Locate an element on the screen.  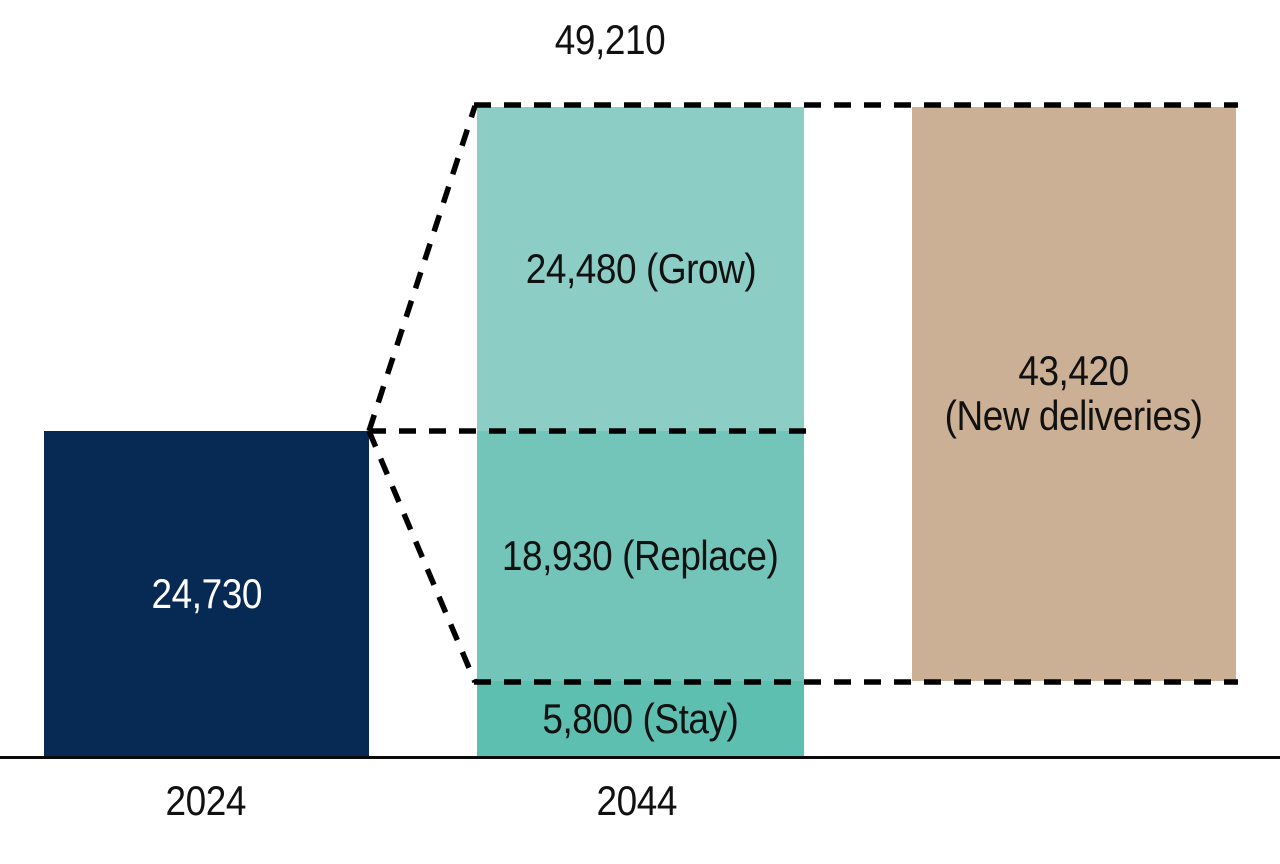
connector-lower-diagonal-dashed-line is located at coordinates (422, 556).